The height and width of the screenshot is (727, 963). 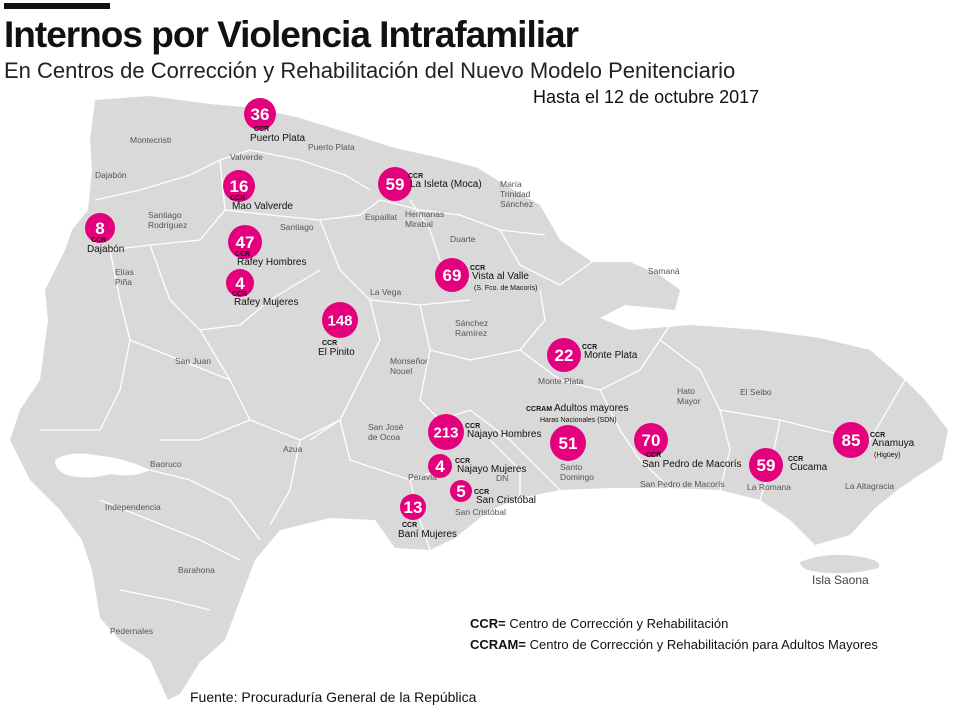 I want to click on center-najayo-mujeres-circle, so click(x=440, y=466).